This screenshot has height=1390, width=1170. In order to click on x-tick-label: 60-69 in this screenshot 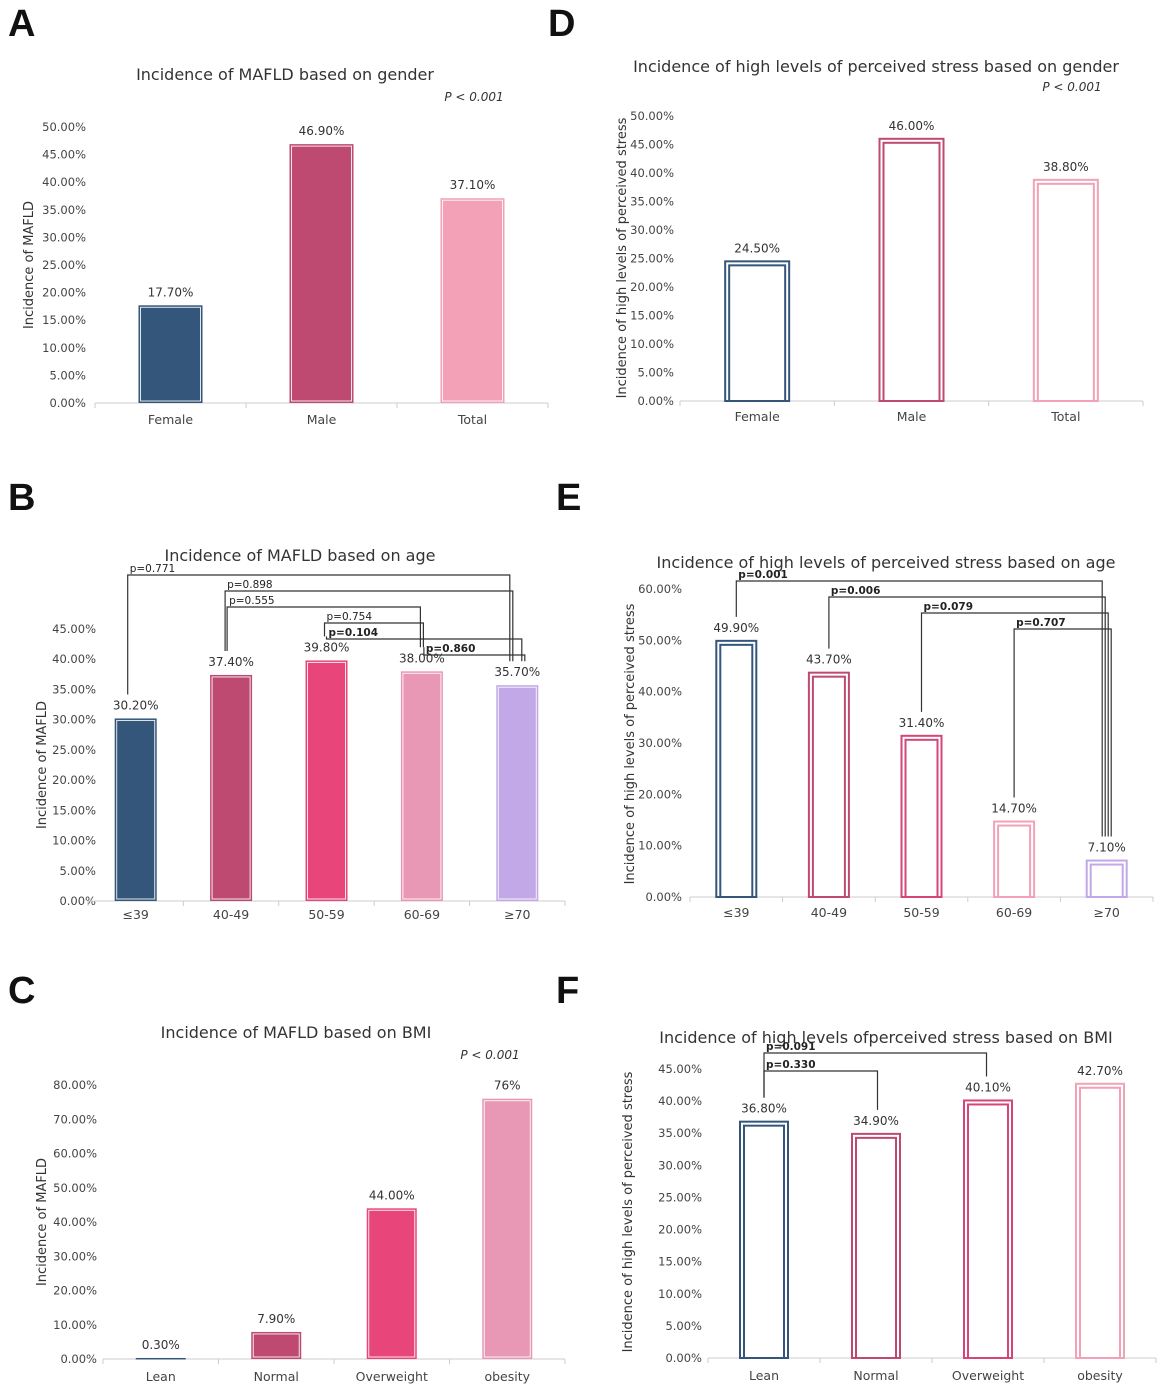, I will do `click(422, 914)`.